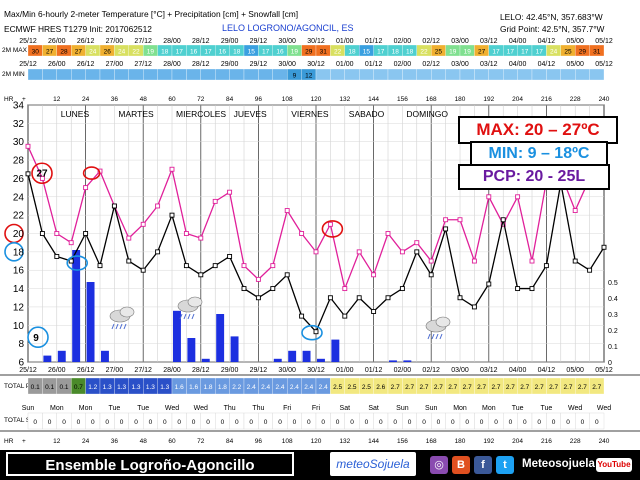  I want to click on top-date-label: 01/12, so click(374, 41).